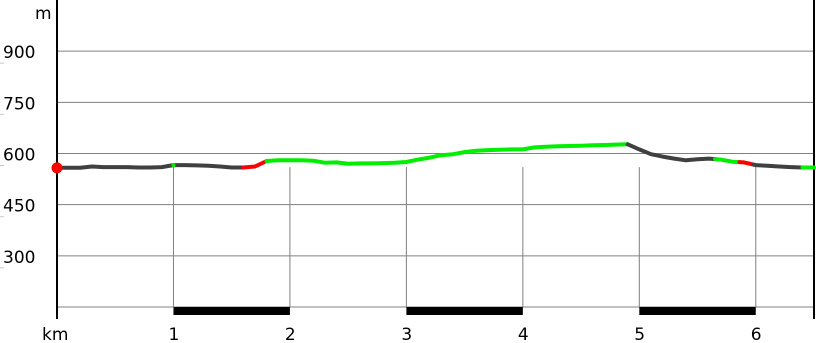  I want to click on x-tick-label: 5, so click(639, 334).